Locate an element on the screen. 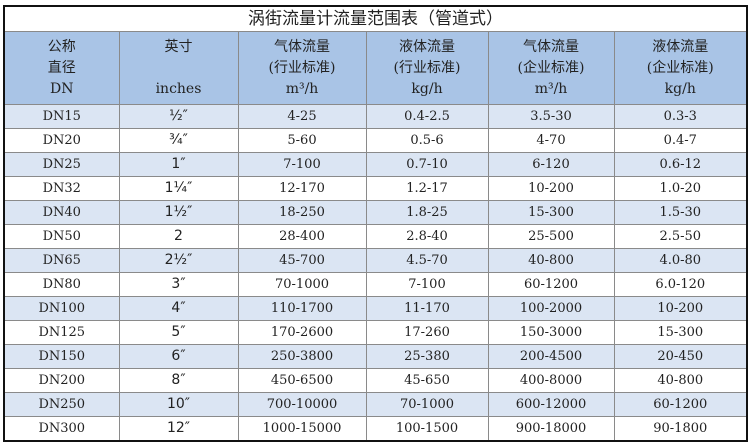 Image resolution: width=750 pixels, height=445 pixels. table-cell: DN65 is located at coordinates (61, 260).